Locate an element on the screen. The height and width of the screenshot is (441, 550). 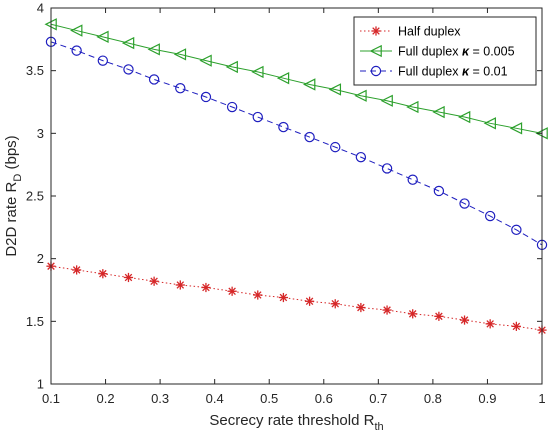
legend-entry-full-duplex-0005: Full duplex κ = 0.005 is located at coordinates (437, 52).